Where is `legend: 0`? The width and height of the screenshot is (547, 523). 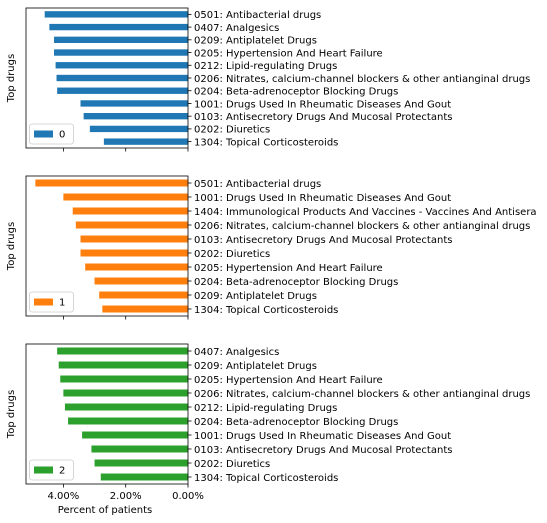
legend: 0 is located at coordinates (51, 134).